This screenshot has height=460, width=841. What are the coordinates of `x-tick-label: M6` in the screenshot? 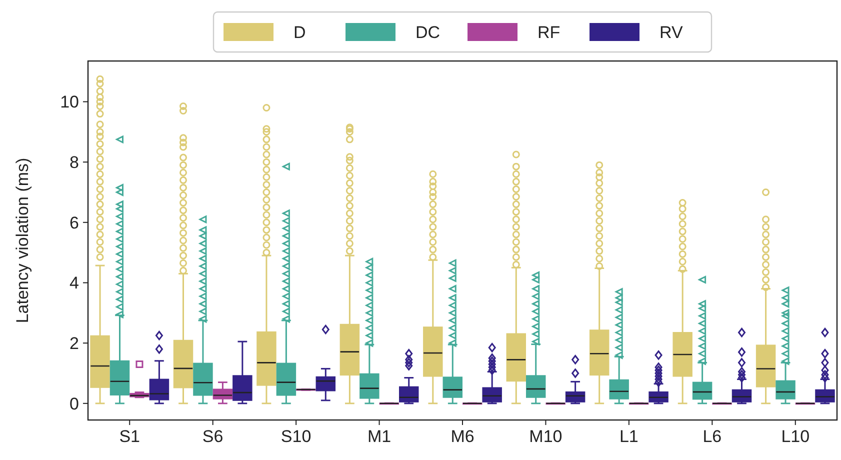 It's located at (462, 436).